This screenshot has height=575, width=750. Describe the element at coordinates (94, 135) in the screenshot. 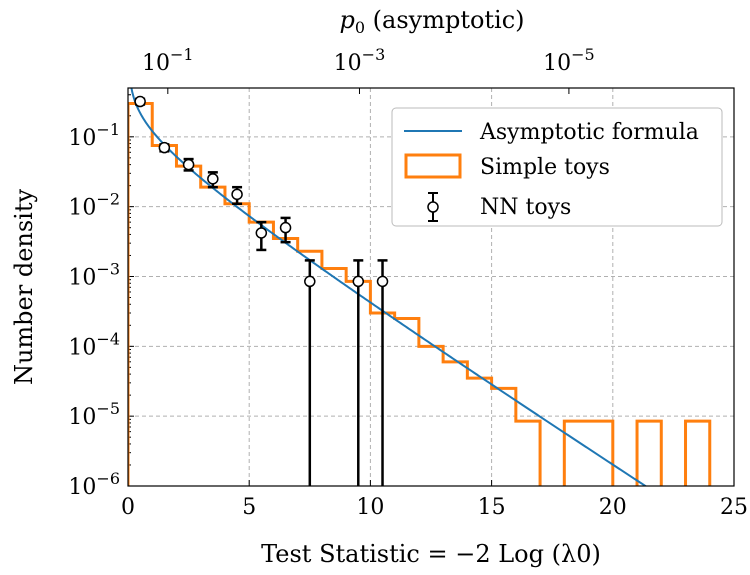

I see `y-tick-label: 10⁻¹` at that location.